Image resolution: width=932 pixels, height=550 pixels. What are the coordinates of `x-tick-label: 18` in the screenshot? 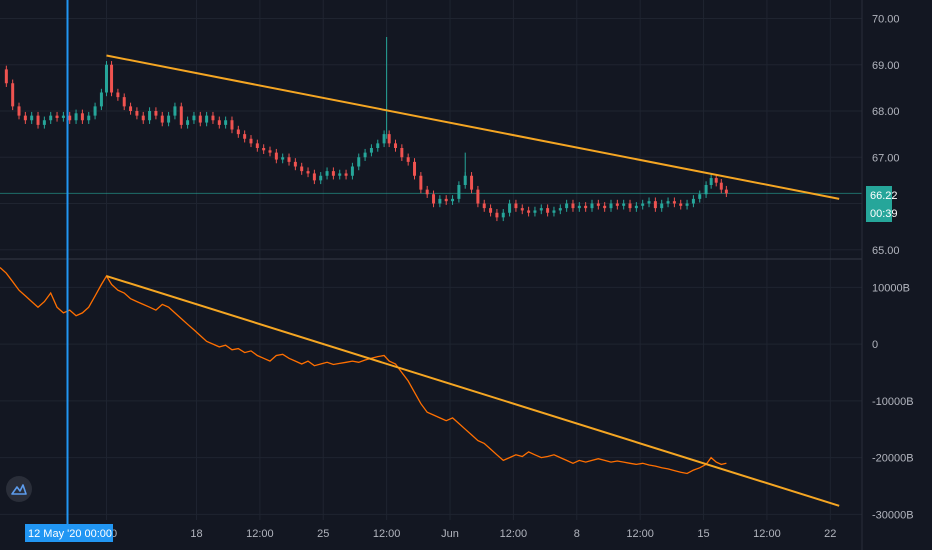 It's located at (196, 534).